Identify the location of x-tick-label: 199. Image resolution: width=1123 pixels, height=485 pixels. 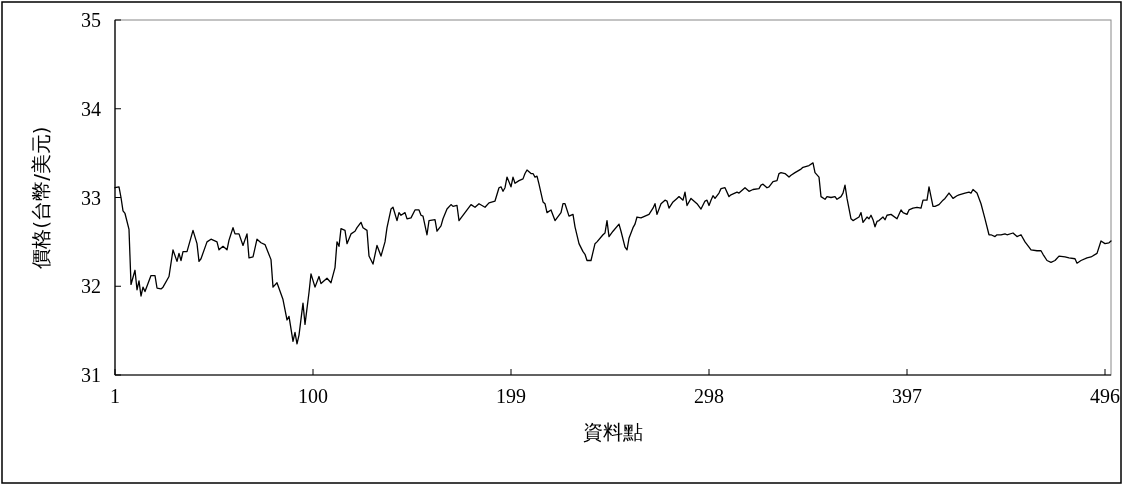
(511, 396).